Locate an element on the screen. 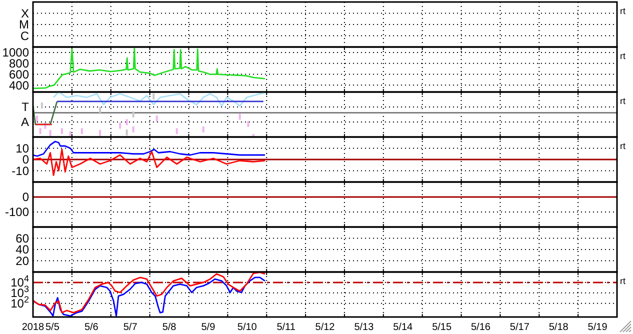  y-tick-label: -100 is located at coordinates (17, 212).